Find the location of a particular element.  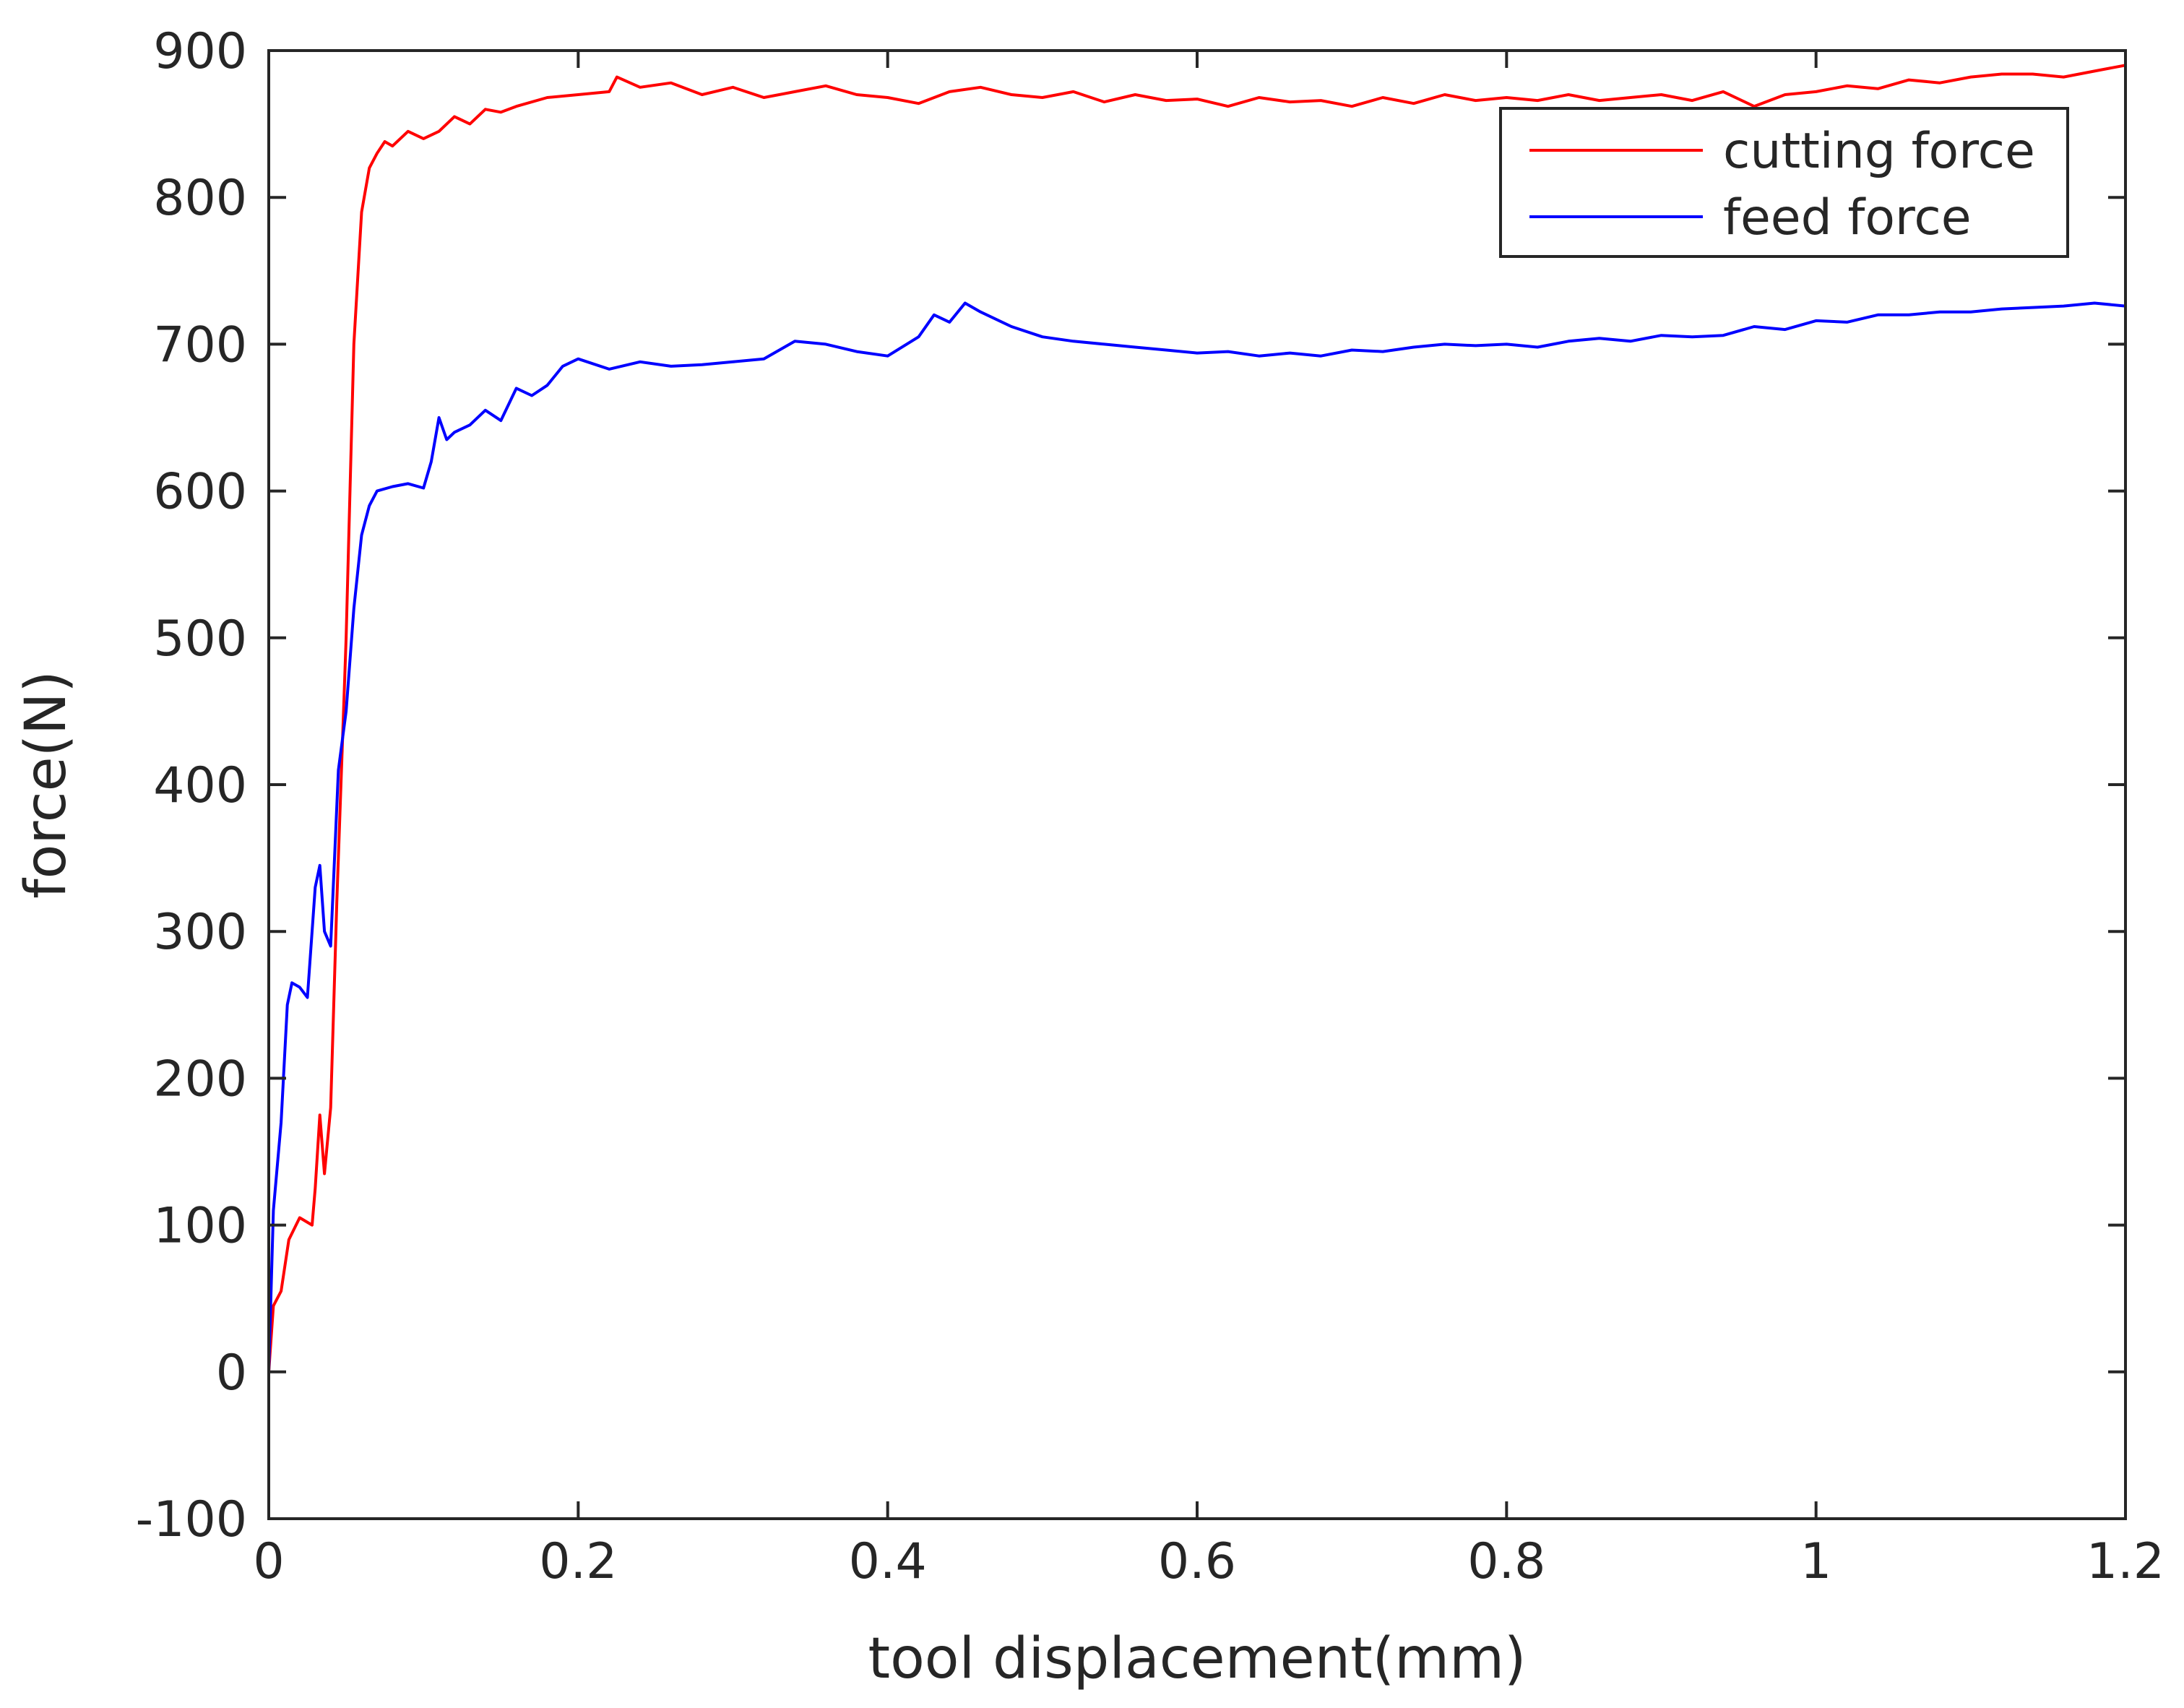

y-tick-label: 500 is located at coordinates (200, 639).